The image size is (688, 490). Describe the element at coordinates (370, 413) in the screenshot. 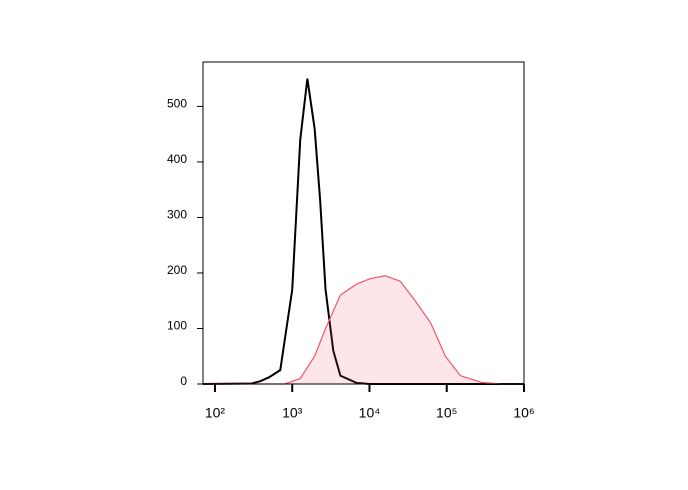

I see `x-tick-label: 10⁴` at that location.